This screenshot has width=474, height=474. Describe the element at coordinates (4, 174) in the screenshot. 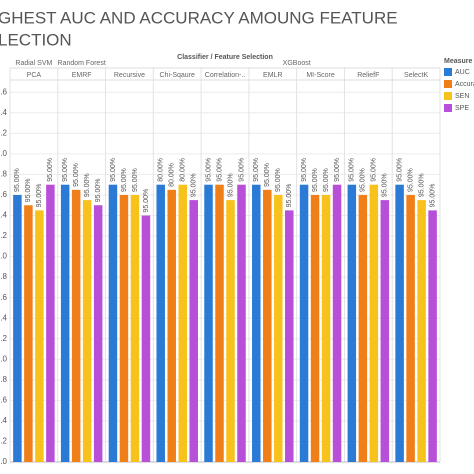

I see `y-tick-label: 2.8` at that location.